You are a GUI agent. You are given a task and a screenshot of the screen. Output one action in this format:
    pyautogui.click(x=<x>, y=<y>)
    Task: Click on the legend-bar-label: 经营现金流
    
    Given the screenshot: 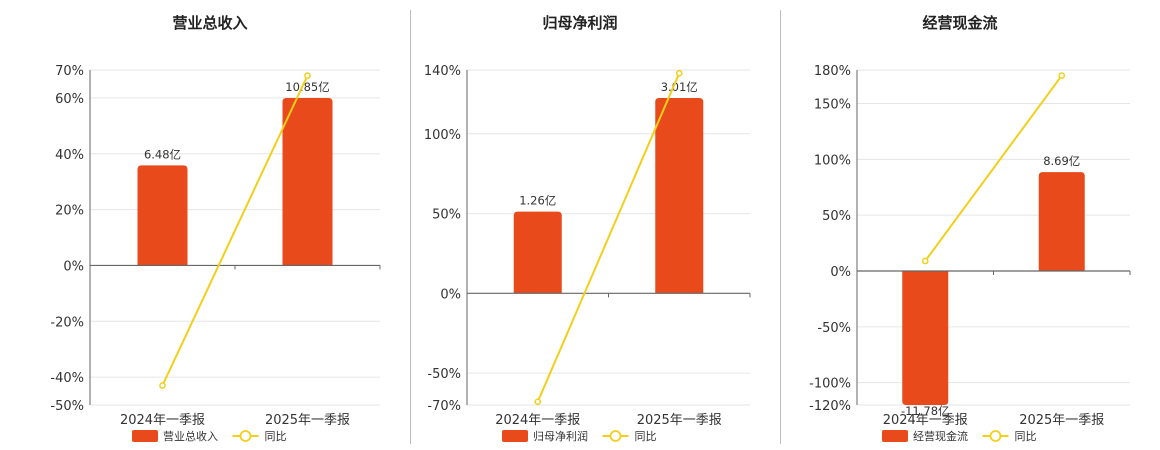 What is the action you would take?
    pyautogui.click(x=940, y=436)
    